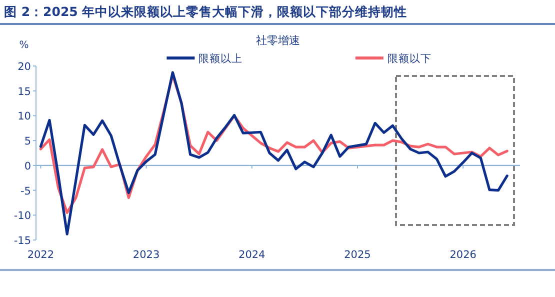 This screenshot has height=297, width=555. Describe the element at coordinates (278, 40) in the screenshot. I see `chart-subtitle: 社零增速` at that location.